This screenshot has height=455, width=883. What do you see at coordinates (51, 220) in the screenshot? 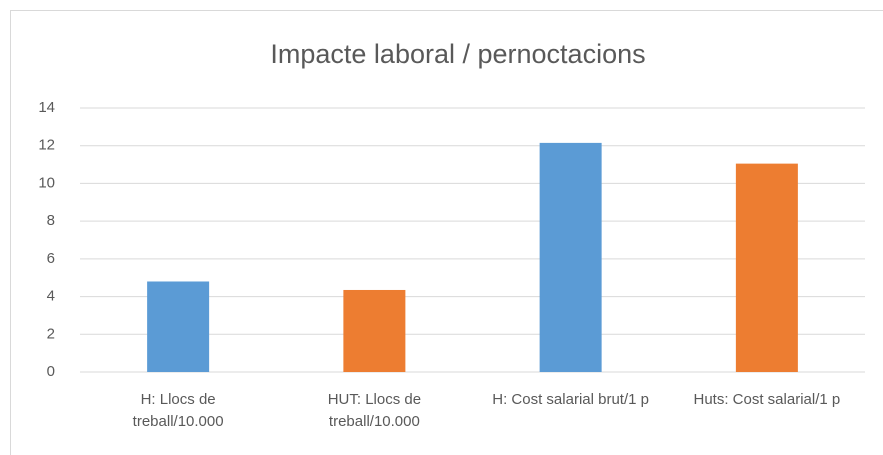
I see `y-tick-label: 8` at bounding box center [51, 220].